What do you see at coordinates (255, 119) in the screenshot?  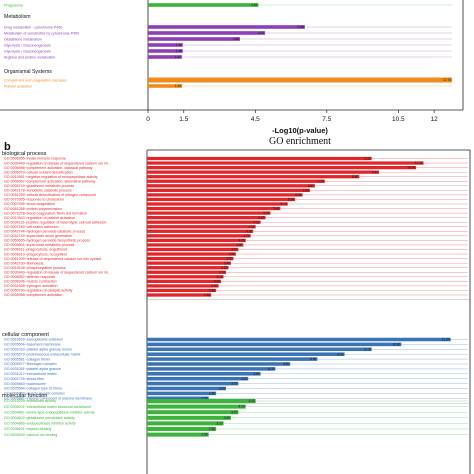 I see `panel-a-x-tick-label: 4.5` at bounding box center [255, 119].